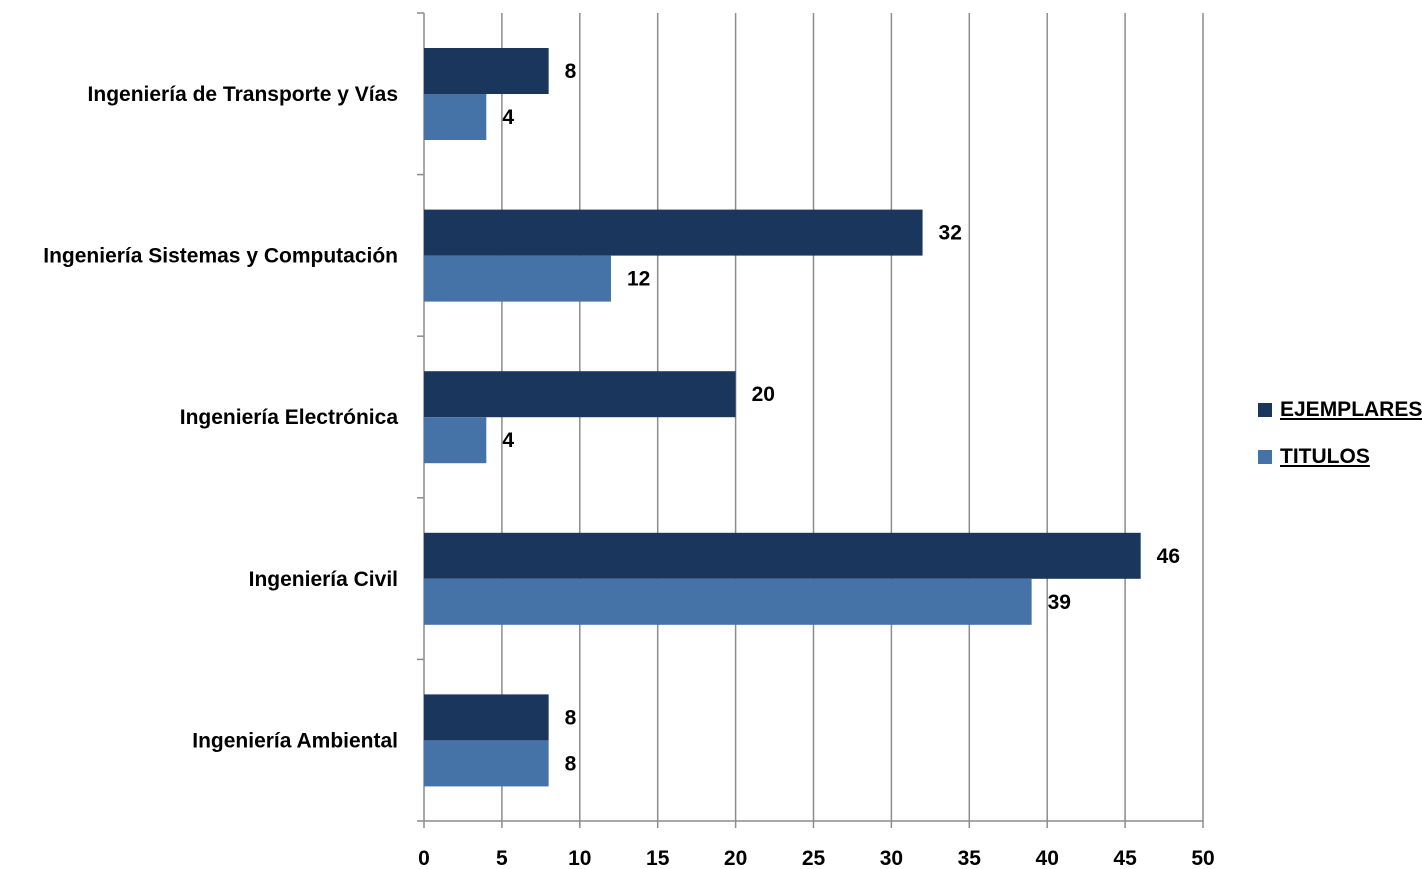 This screenshot has height=869, width=1422. What do you see at coordinates (1351, 409) in the screenshot?
I see `legend-label: EJEMPLARES` at bounding box center [1351, 409].